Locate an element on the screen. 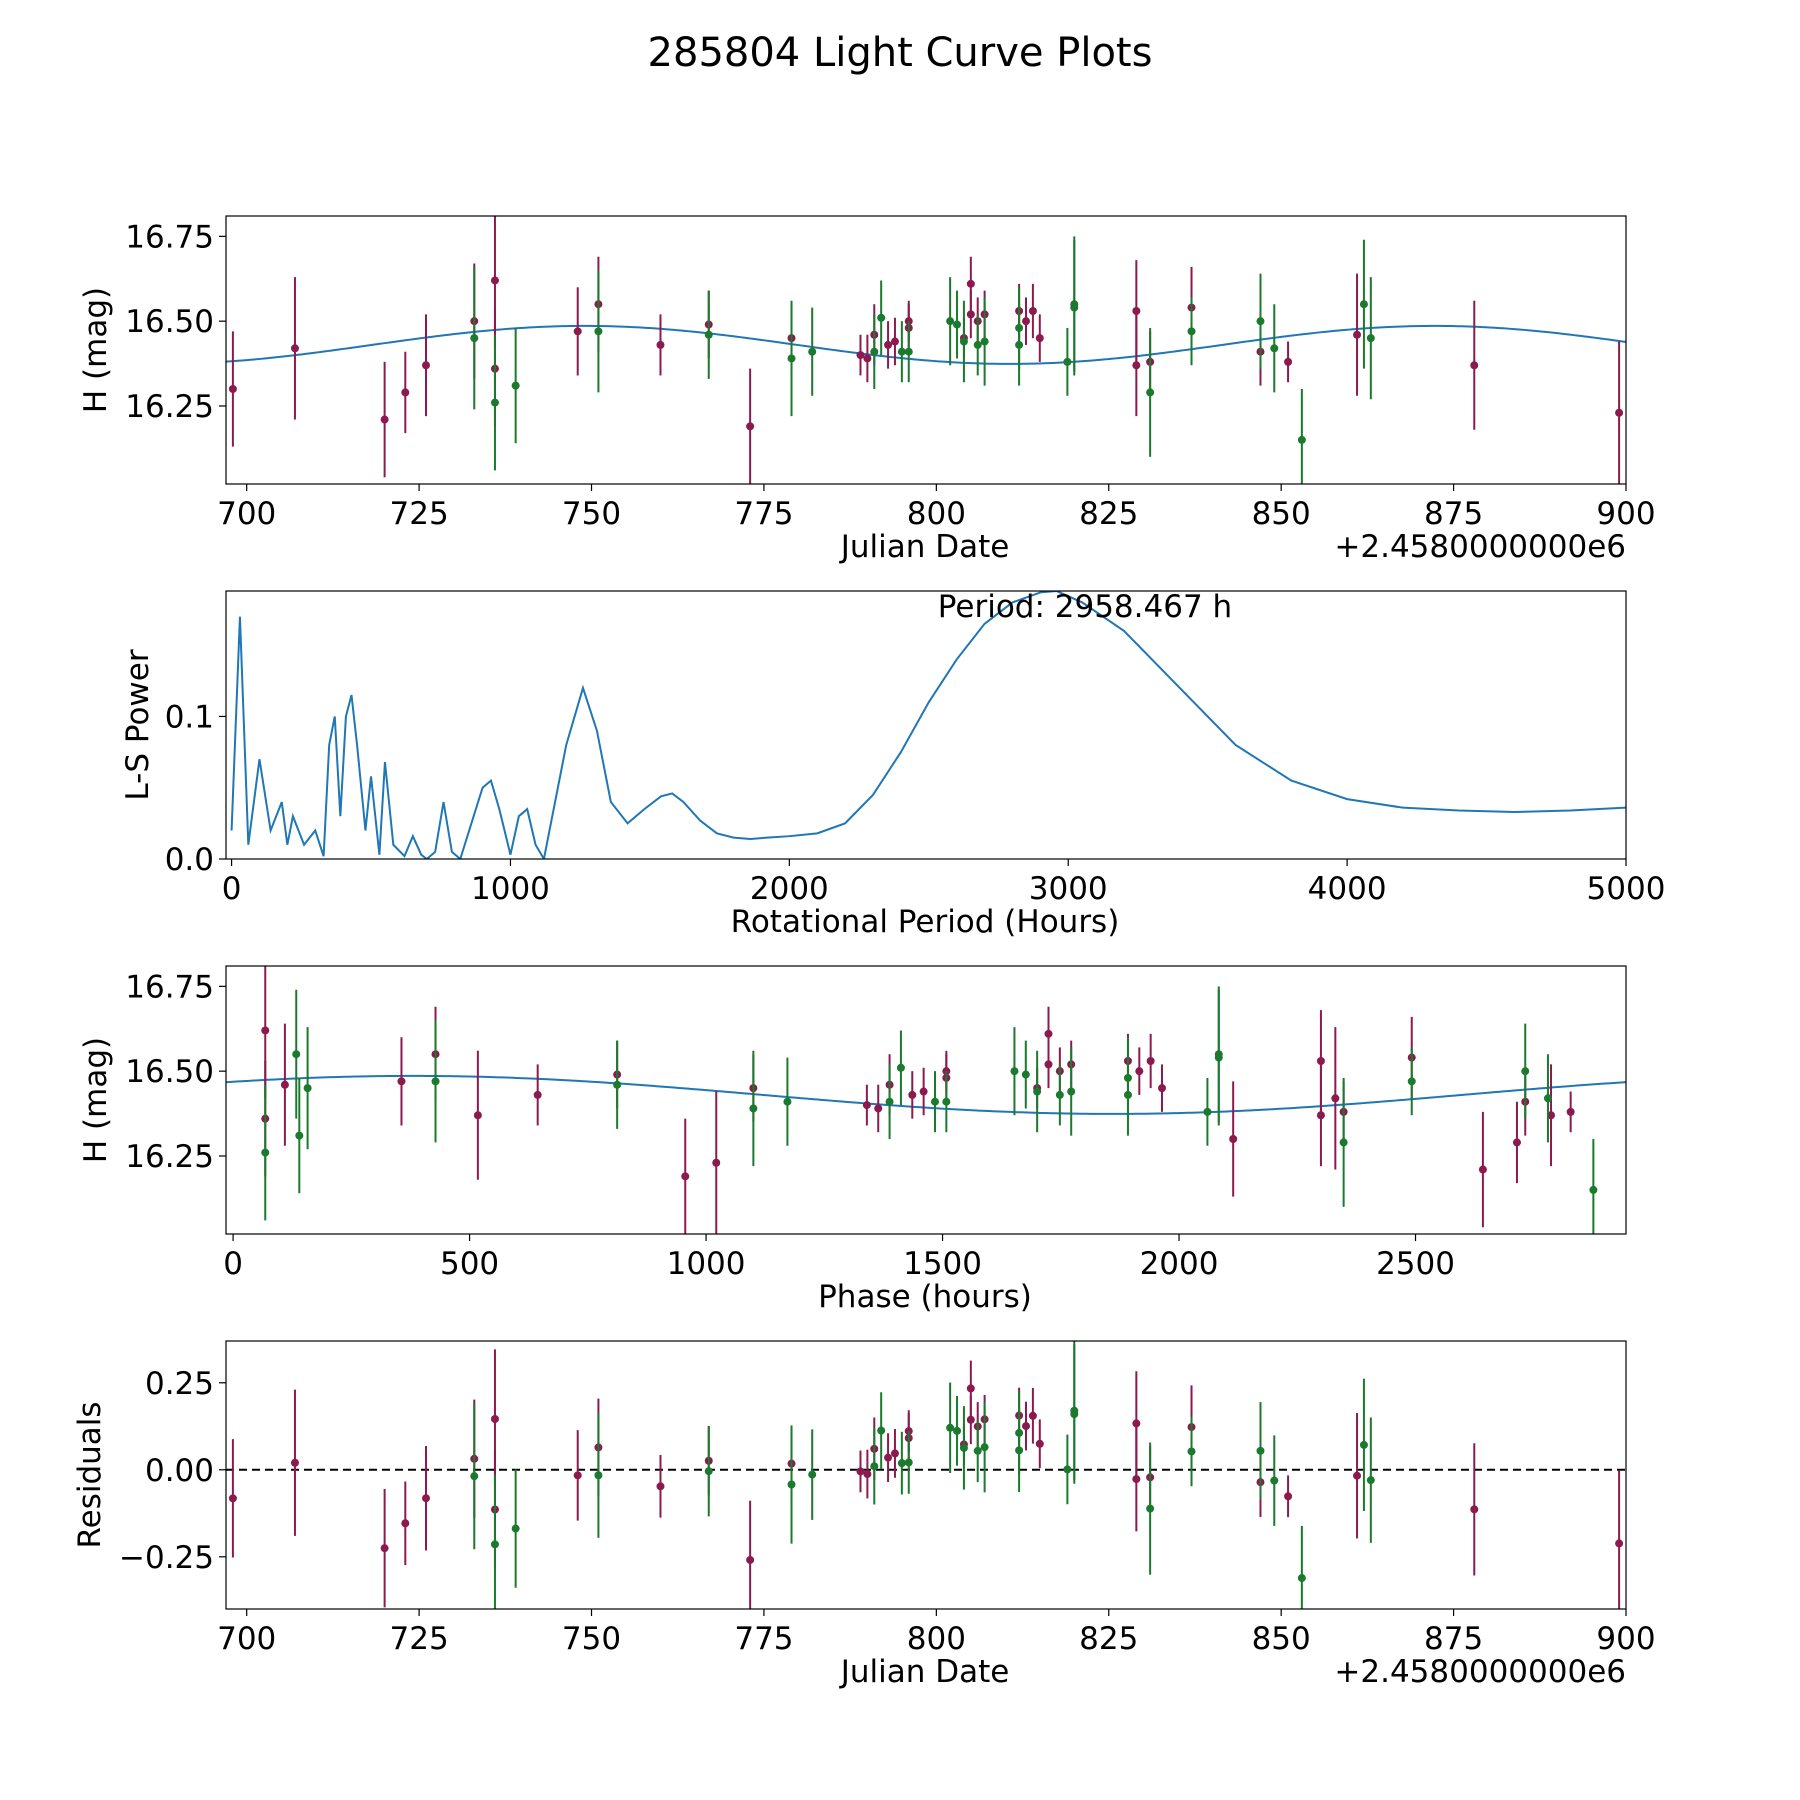 The image size is (1800, 1800). residuals-xtick-label: 725 is located at coordinates (419, 1639).